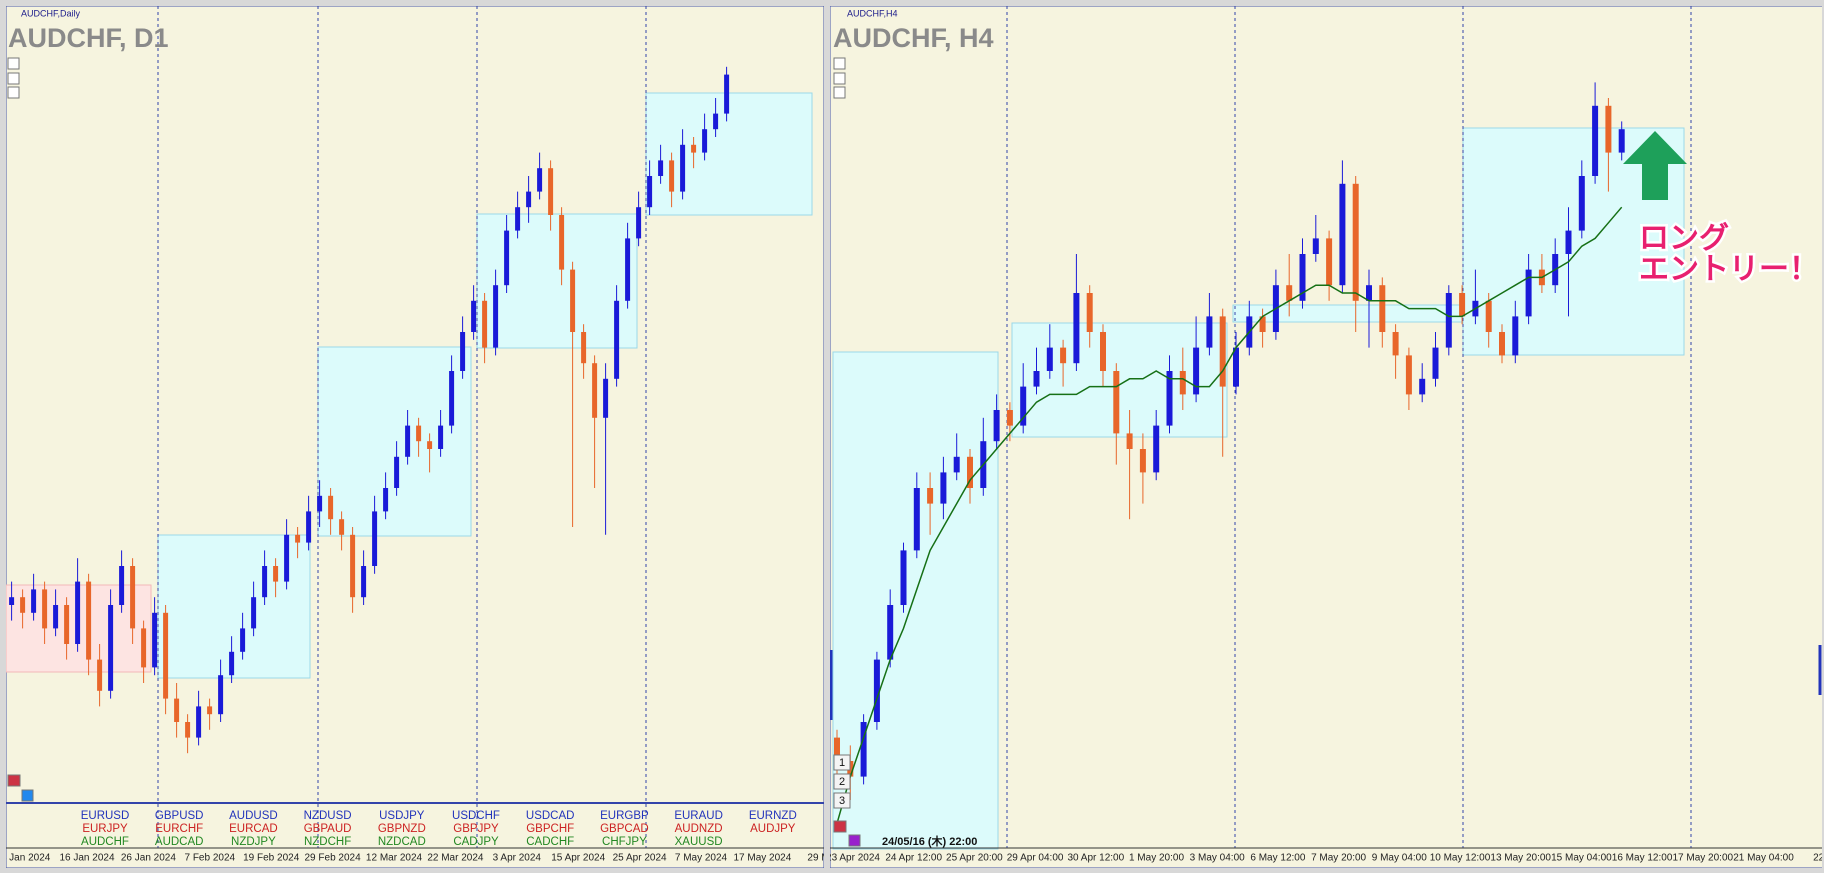  I want to click on symbol-link: EURNZD, so click(773, 816).